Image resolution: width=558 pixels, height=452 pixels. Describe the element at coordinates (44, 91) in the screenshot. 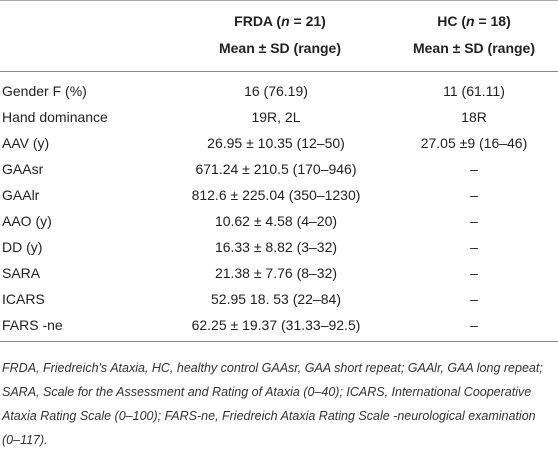

I see `row-label: Gender F (%)` at that location.